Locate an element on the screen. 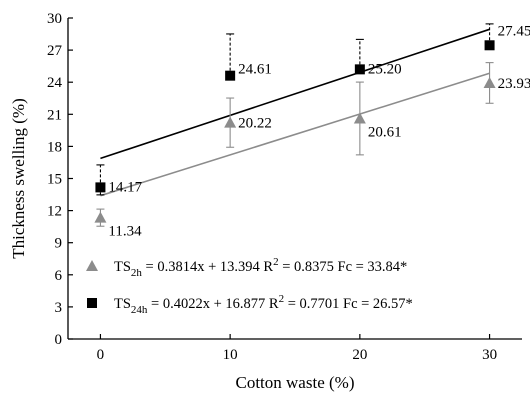 This screenshot has width=530, height=393. x-tick-label: 30 is located at coordinates (489, 355).